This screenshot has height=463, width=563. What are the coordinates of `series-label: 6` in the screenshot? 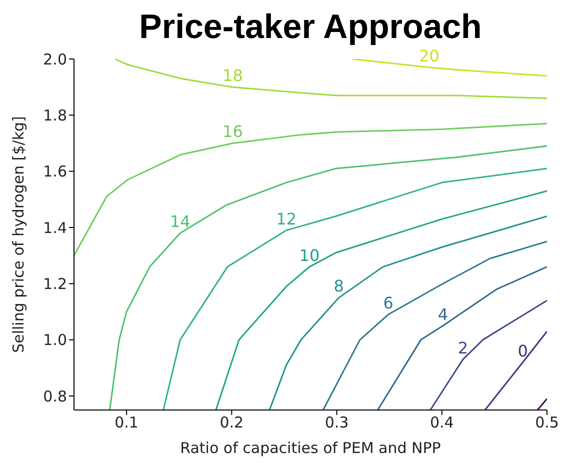 It's located at (388, 303).